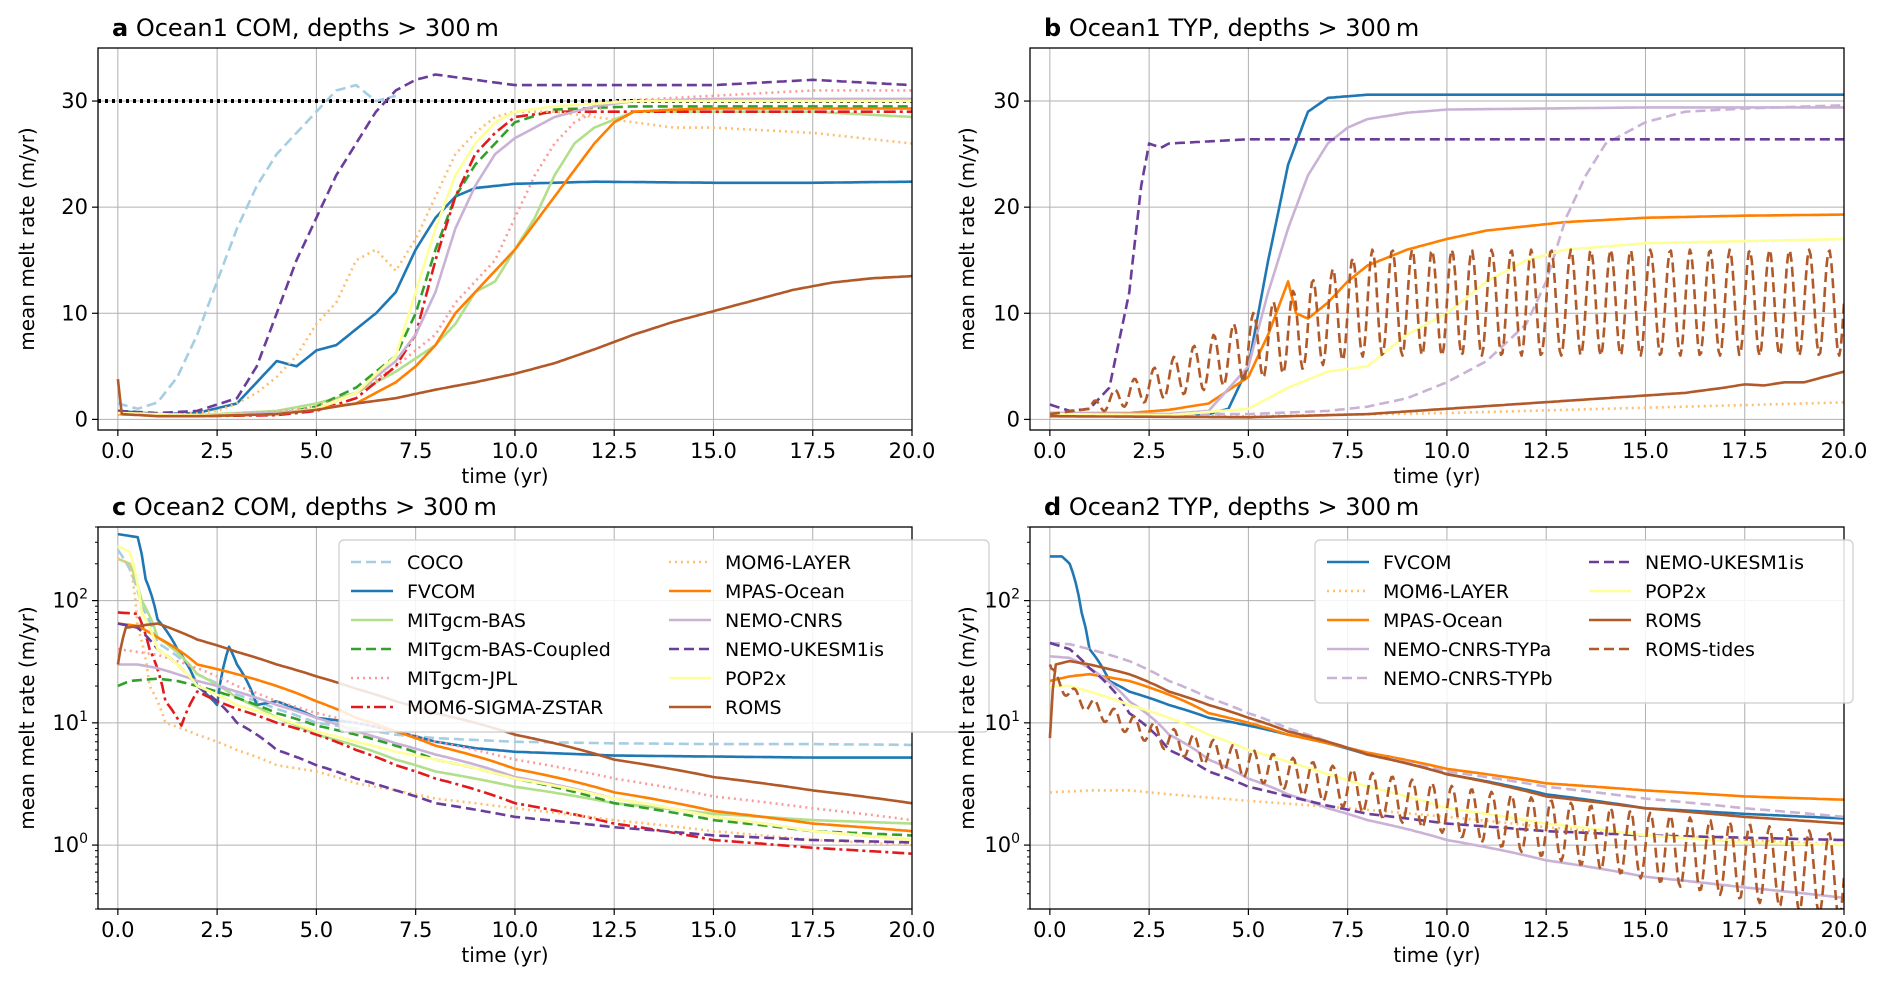 The height and width of the screenshot is (999, 1892). Describe the element at coordinates (462, 679) in the screenshot. I see `legend-label: MITgcm-JPL` at that location.